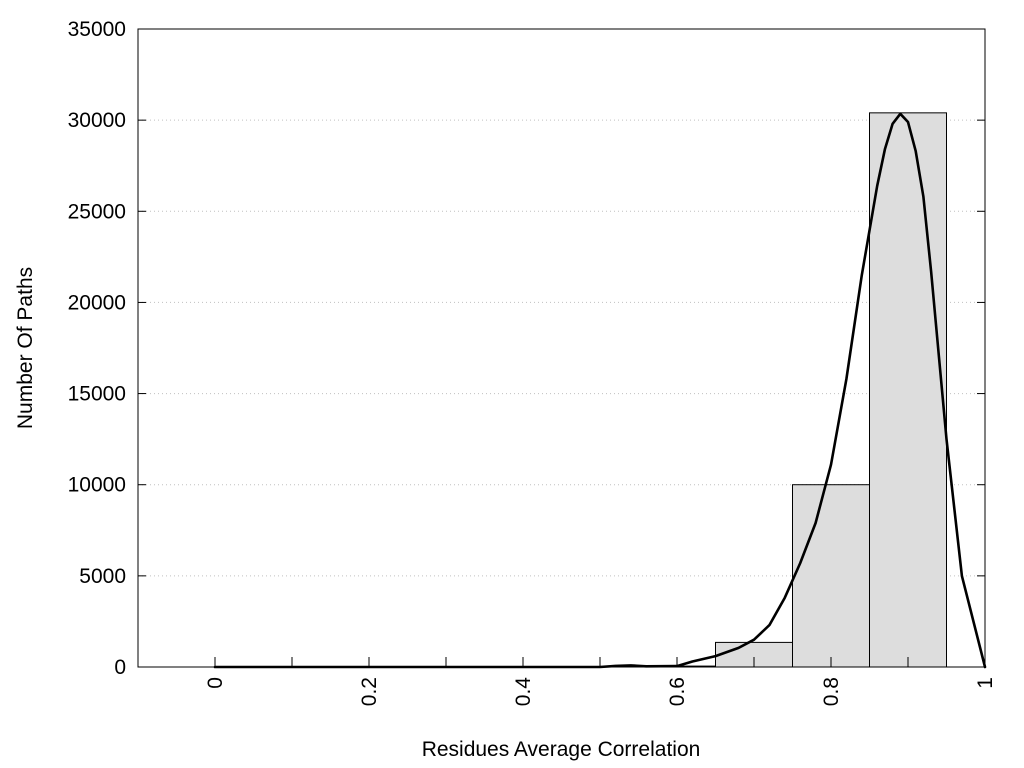 This screenshot has height=768, width=1024. Describe the element at coordinates (600, 692) in the screenshot. I see `x-tick-labels: 0 0.2 0.4 0.6 0.8 1` at that location.